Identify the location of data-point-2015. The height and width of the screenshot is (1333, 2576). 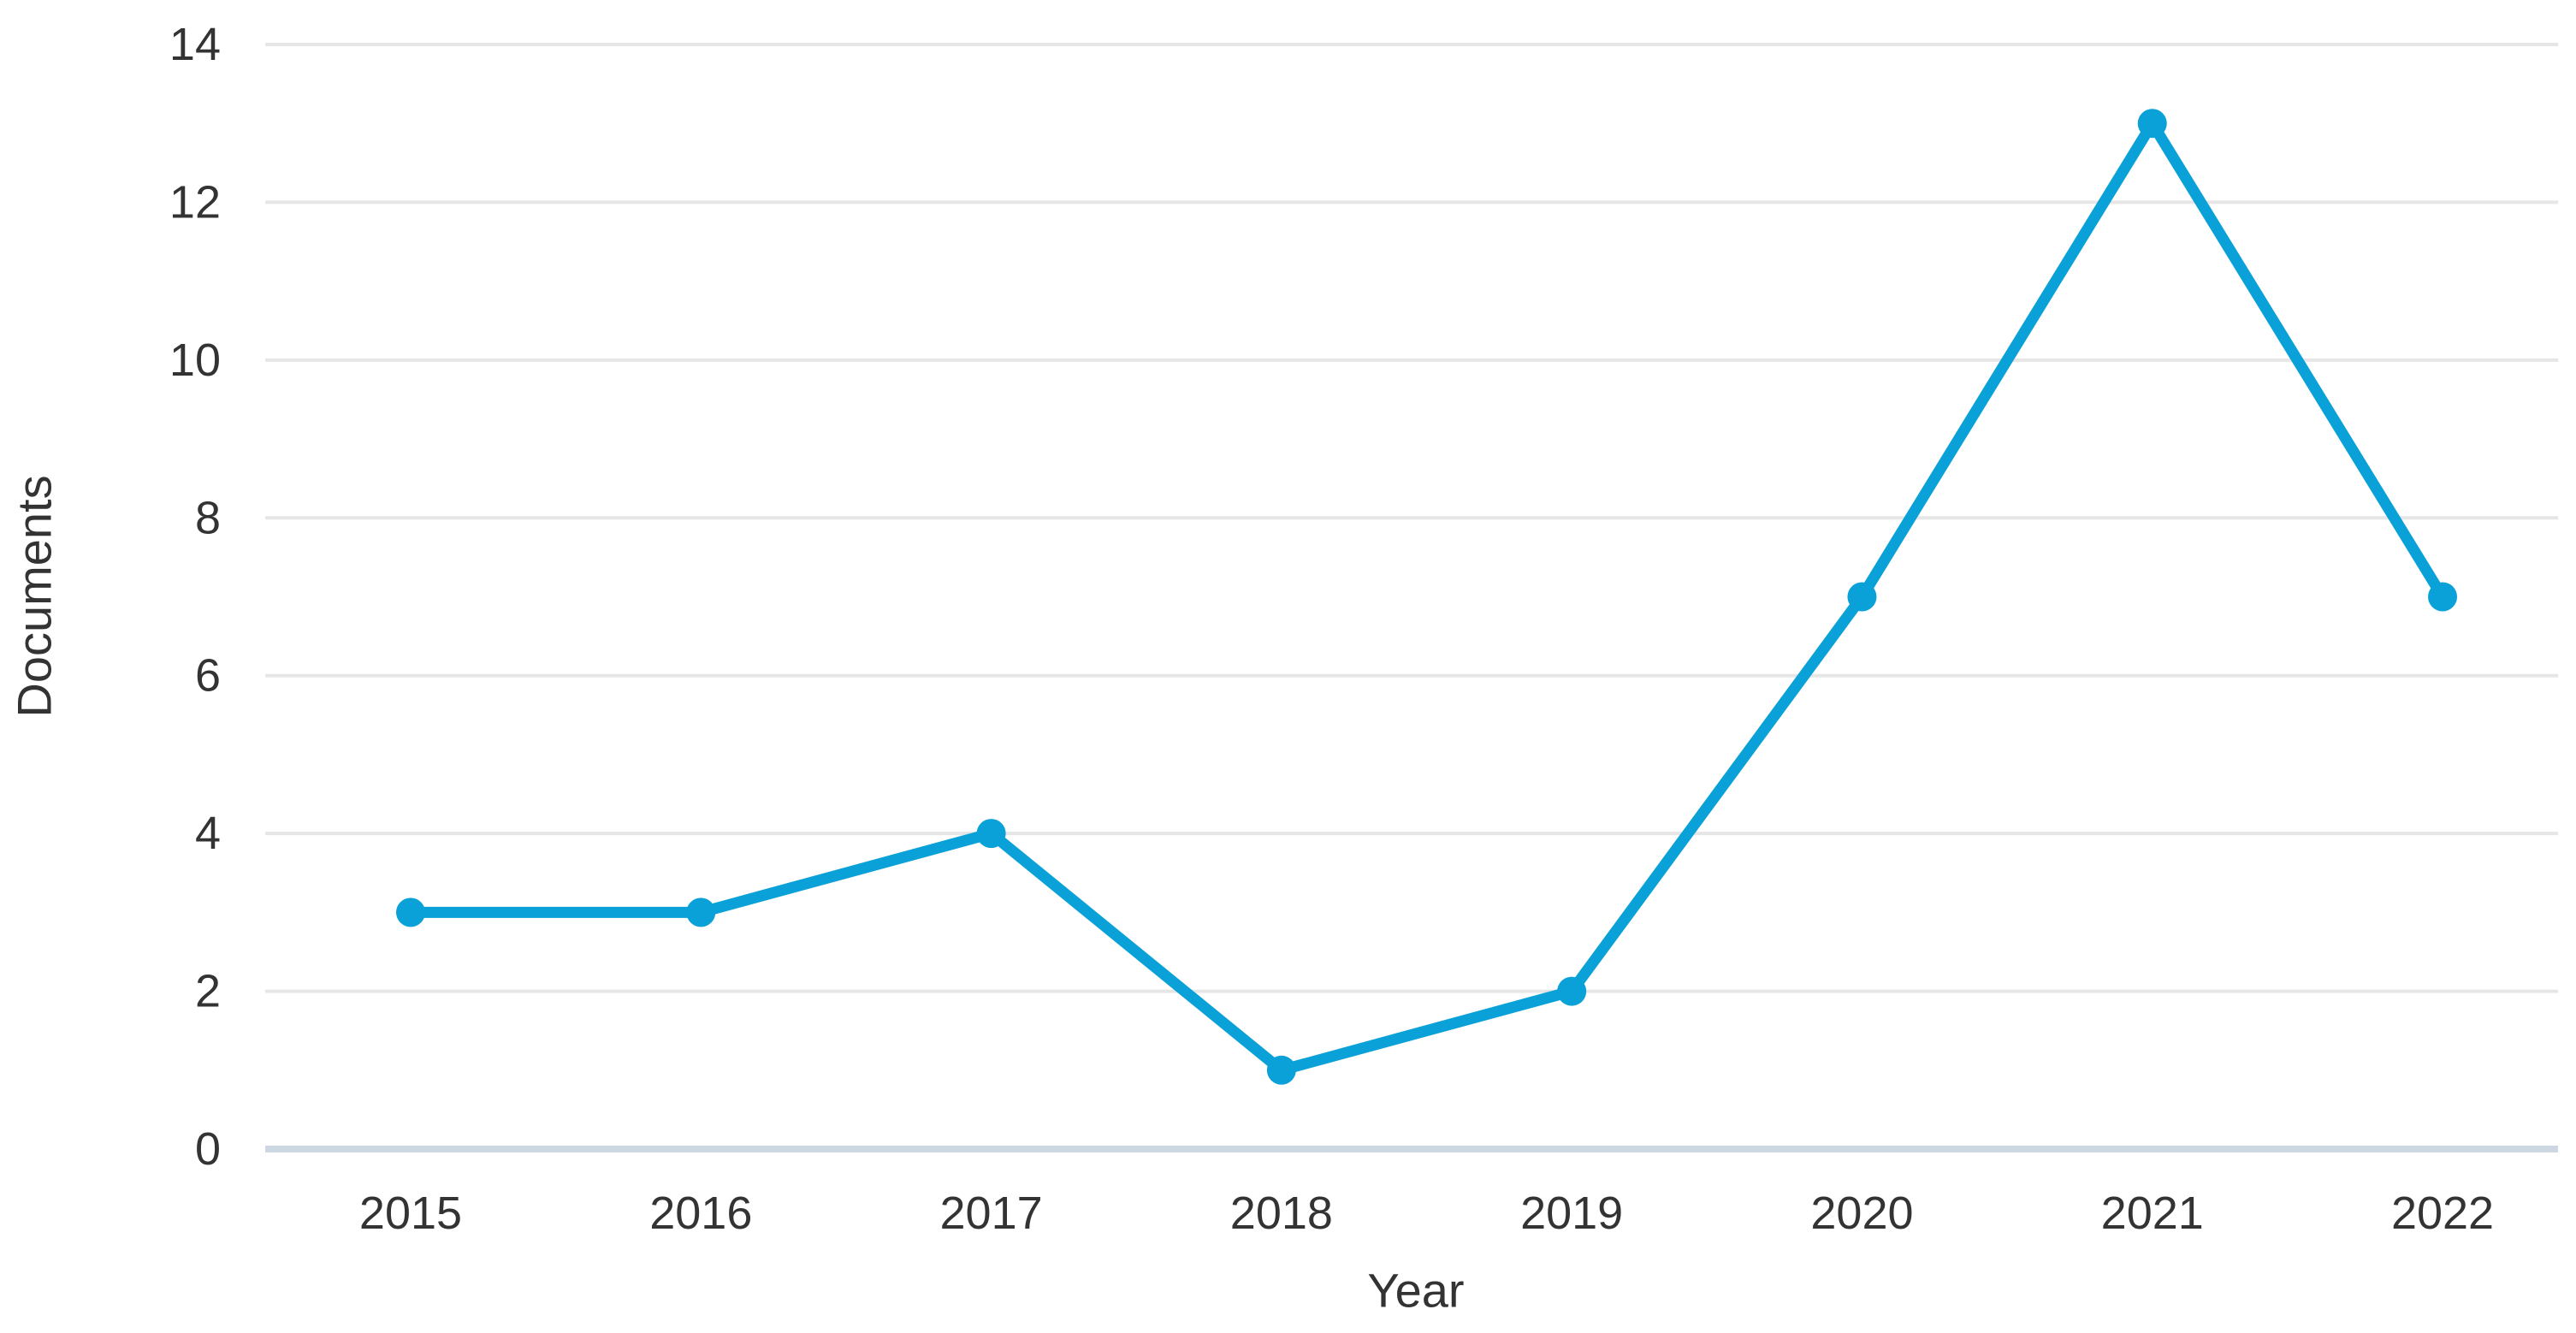
(410, 912).